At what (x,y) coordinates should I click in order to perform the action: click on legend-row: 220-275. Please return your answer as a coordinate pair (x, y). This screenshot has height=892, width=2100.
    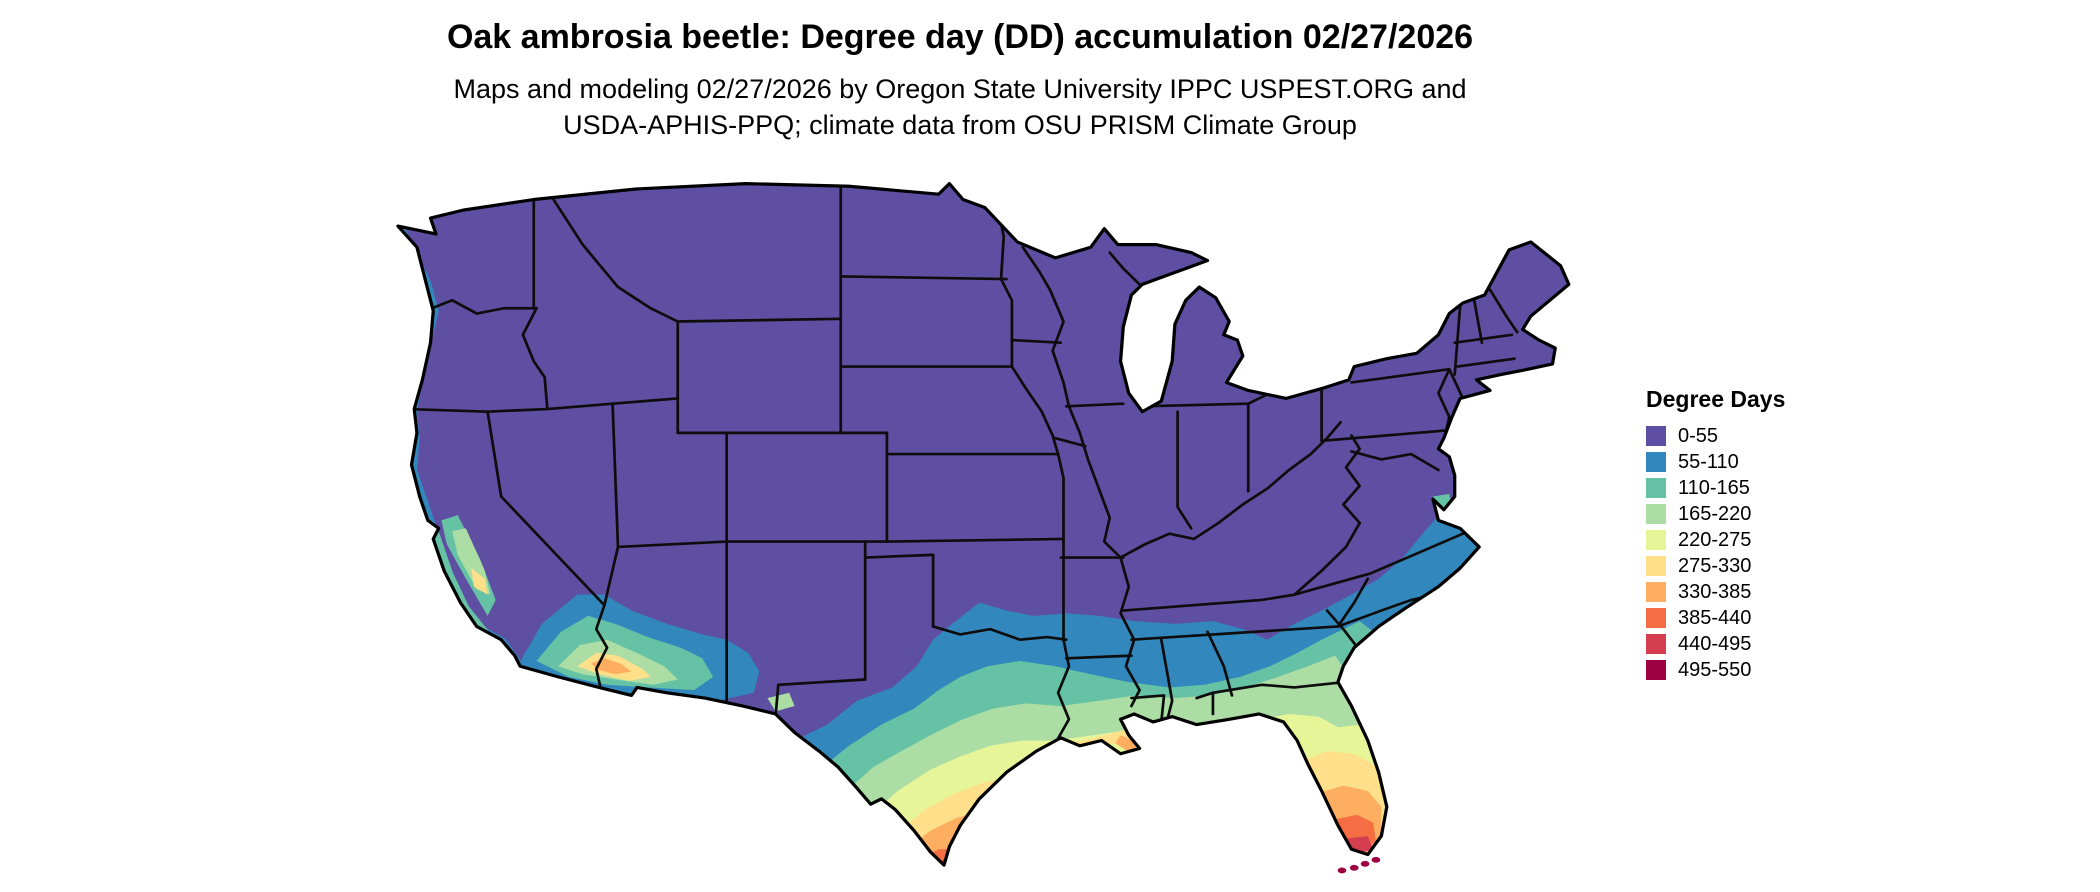
    Looking at the image, I should click on (1715, 540).